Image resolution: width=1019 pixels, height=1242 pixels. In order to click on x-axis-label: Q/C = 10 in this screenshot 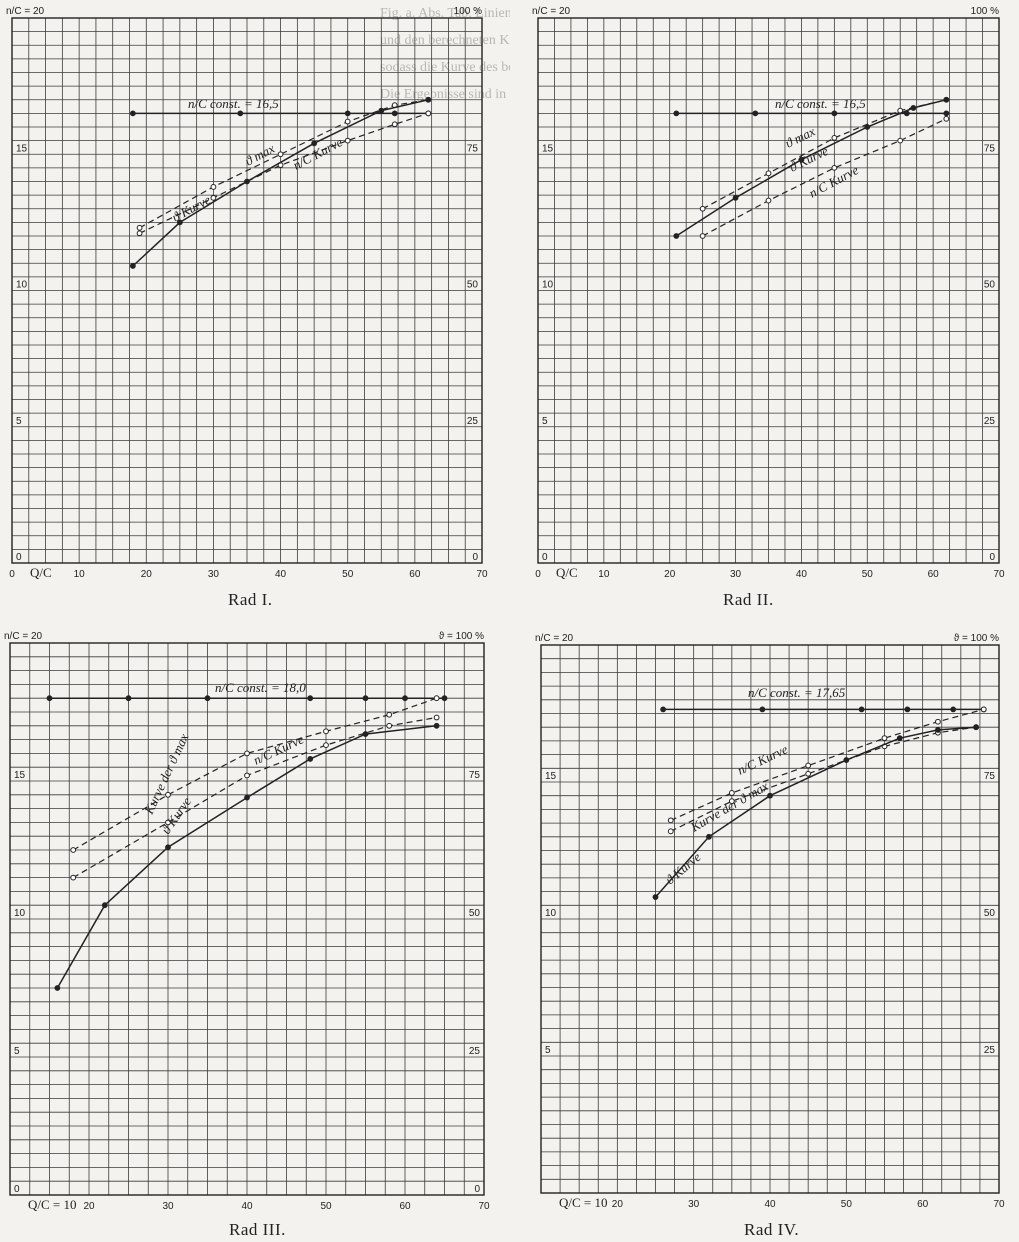, I will do `click(52, 1204)`.